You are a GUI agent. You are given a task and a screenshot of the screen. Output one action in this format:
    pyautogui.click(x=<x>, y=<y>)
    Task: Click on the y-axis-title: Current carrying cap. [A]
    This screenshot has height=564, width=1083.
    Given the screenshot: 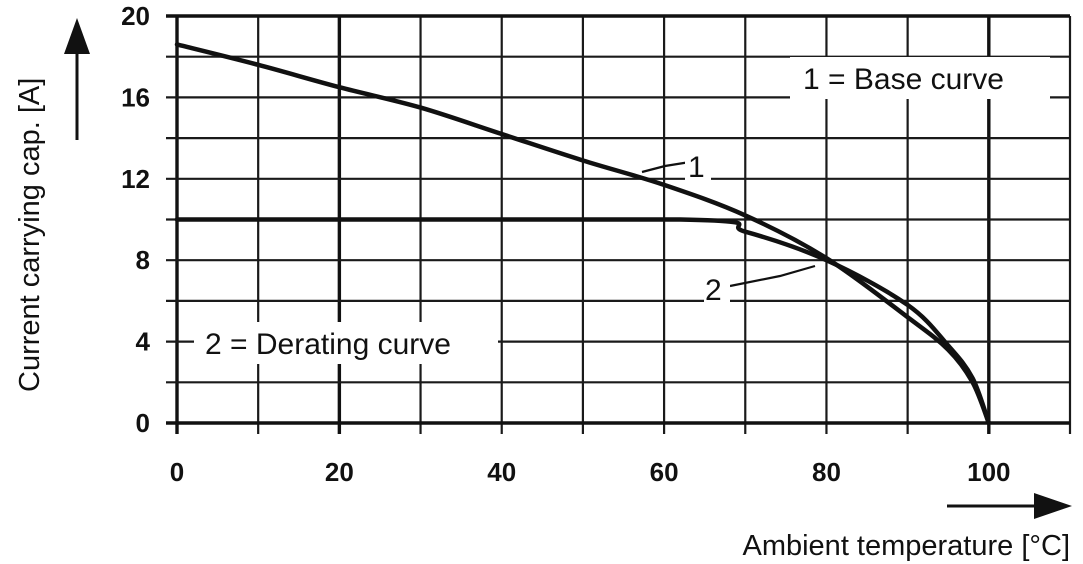 What is the action you would take?
    pyautogui.click(x=30, y=235)
    